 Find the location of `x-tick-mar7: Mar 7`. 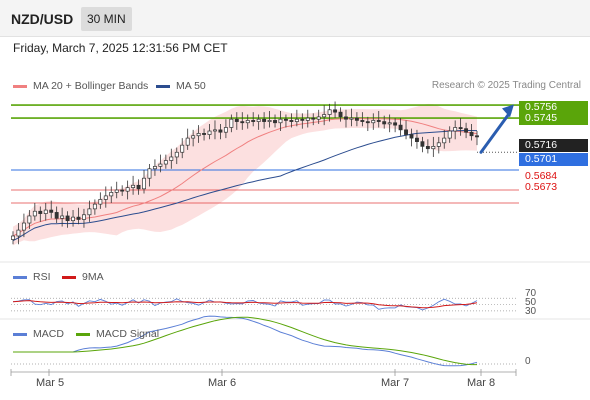

x-tick-mar7: Mar 7 is located at coordinates (395, 383).